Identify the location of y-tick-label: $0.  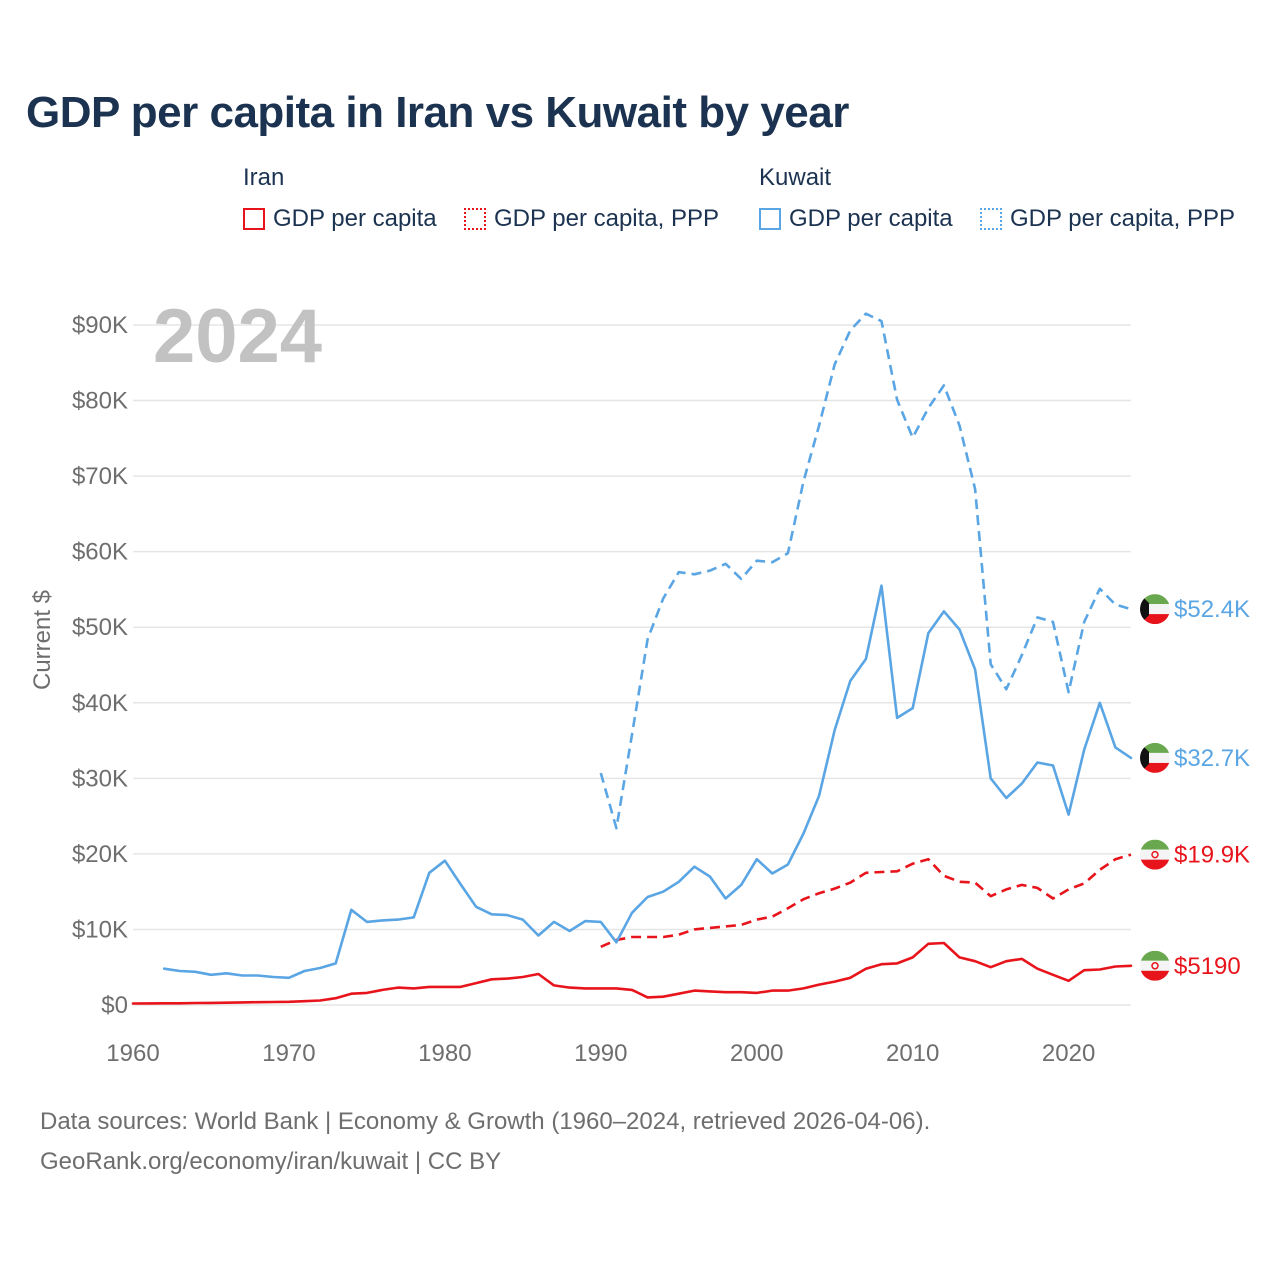
(114, 1005).